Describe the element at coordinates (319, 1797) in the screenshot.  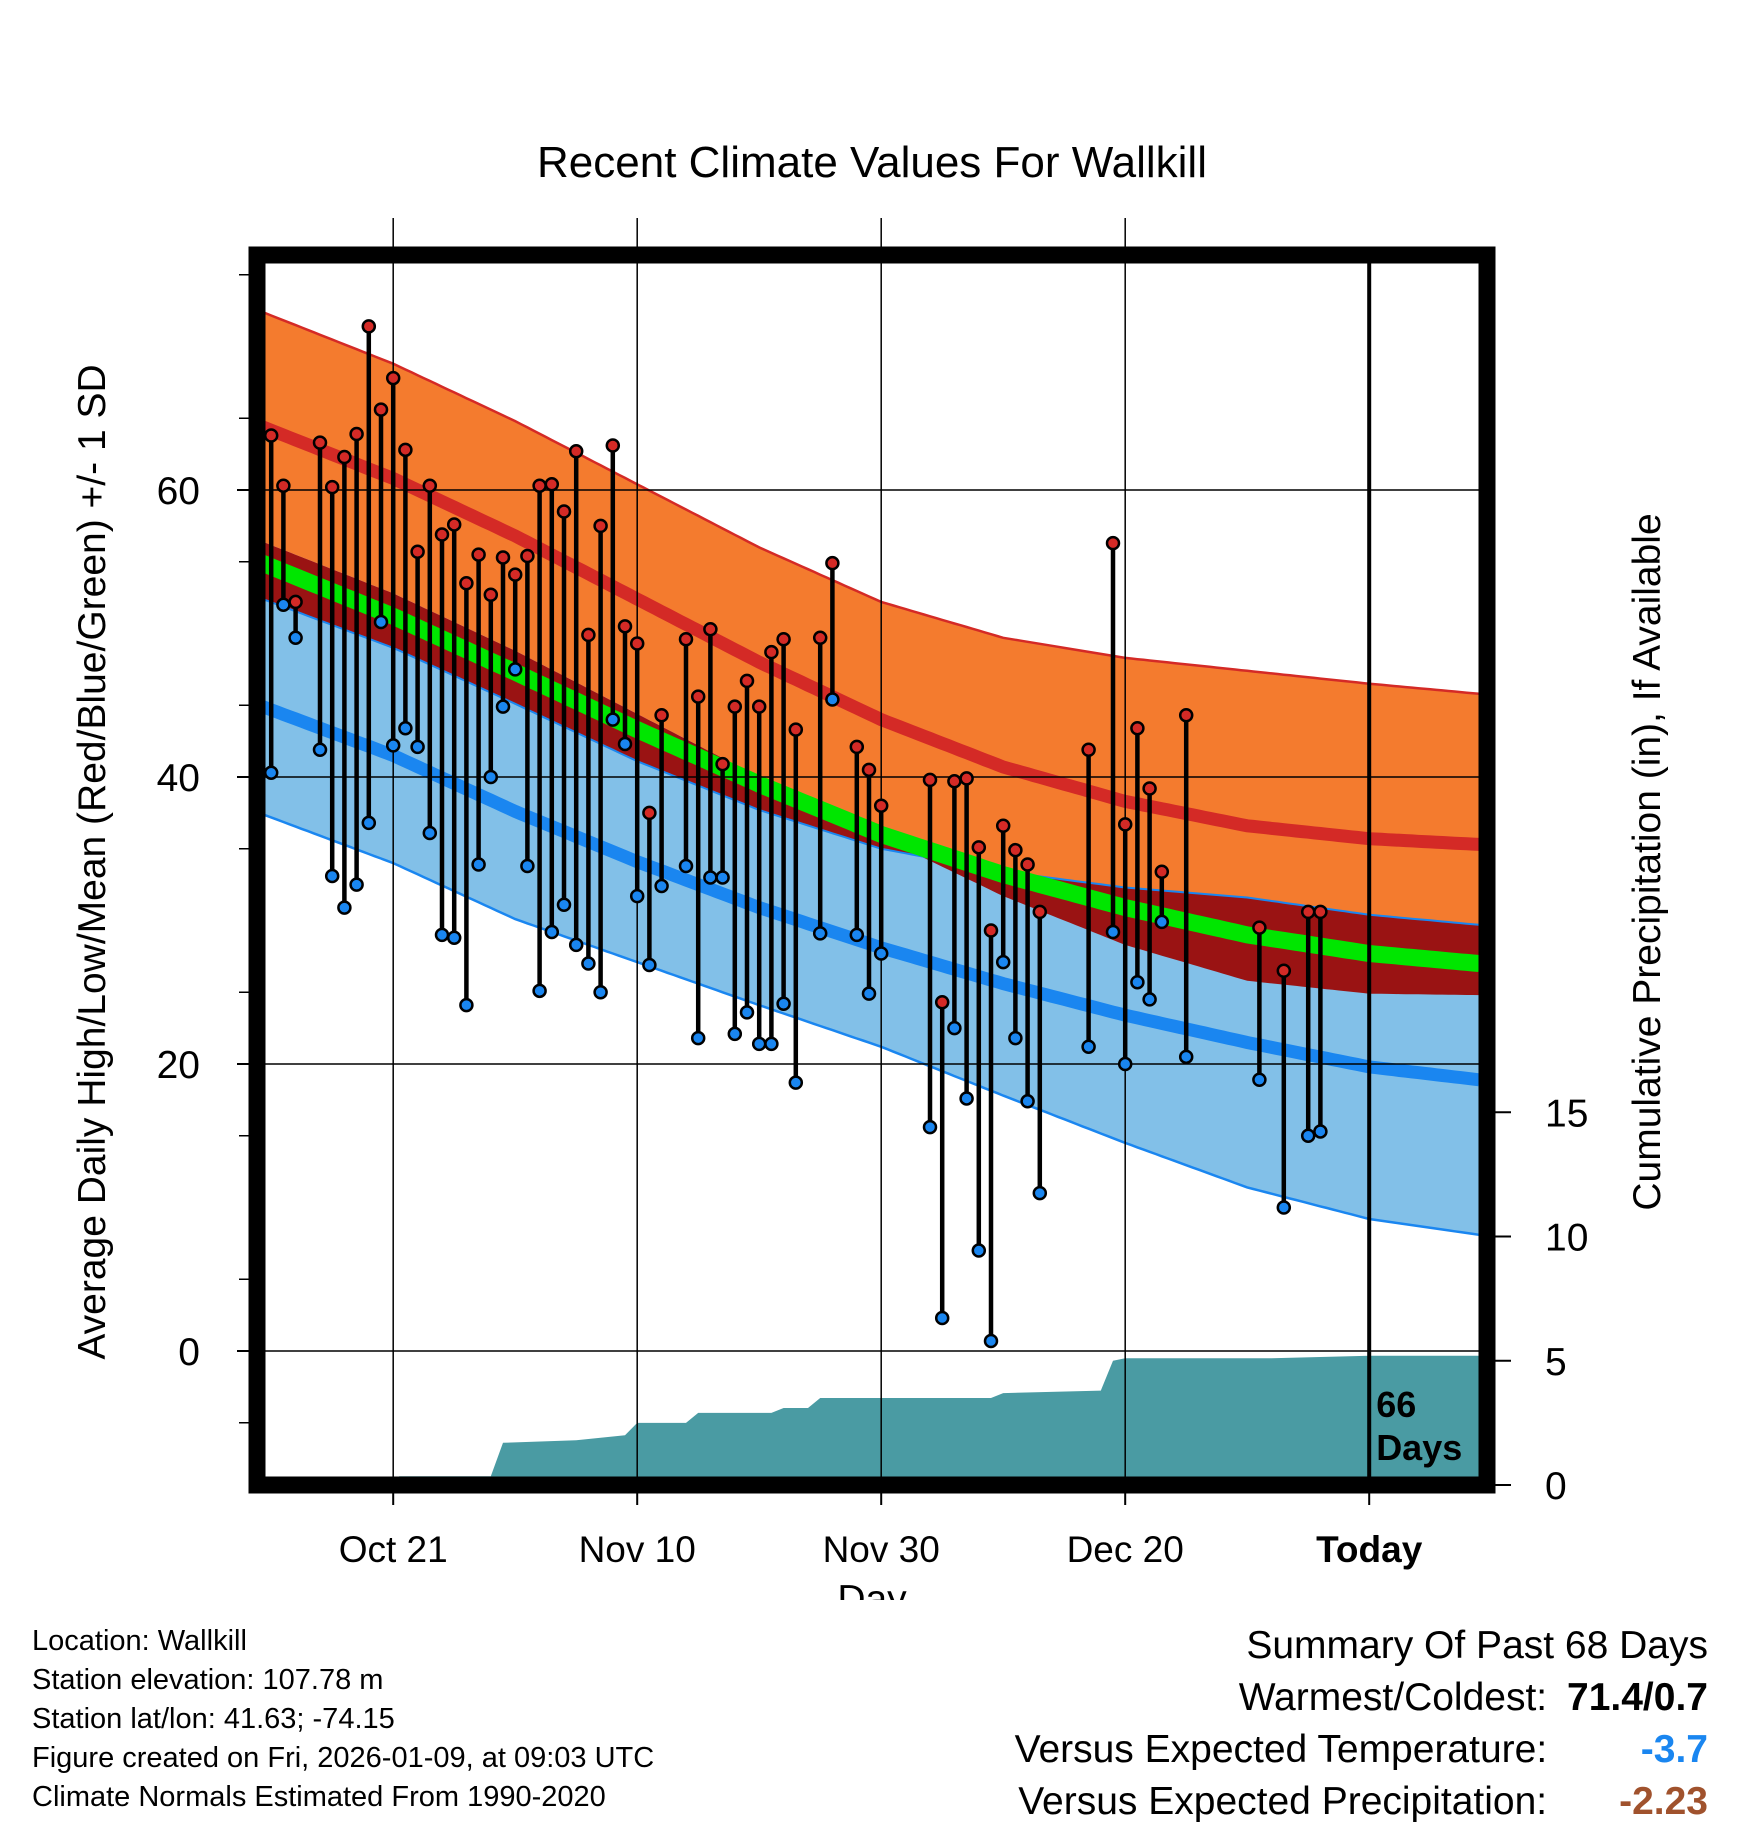
I see `normals-text: Climate Normals Estimated From 1990-2020` at that location.